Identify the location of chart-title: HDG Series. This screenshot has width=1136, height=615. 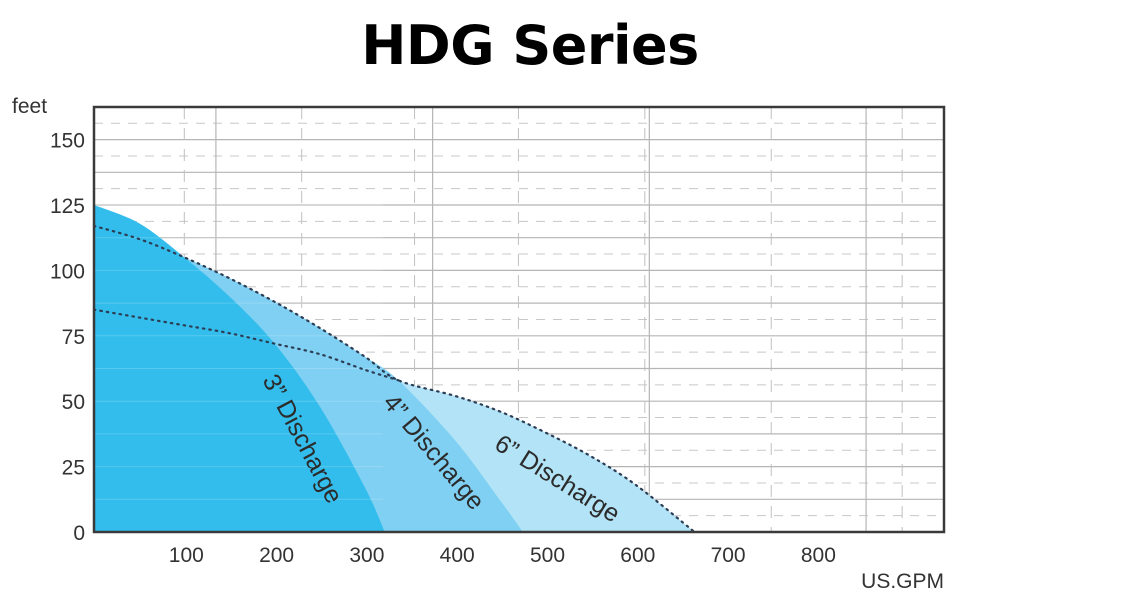
(530, 45).